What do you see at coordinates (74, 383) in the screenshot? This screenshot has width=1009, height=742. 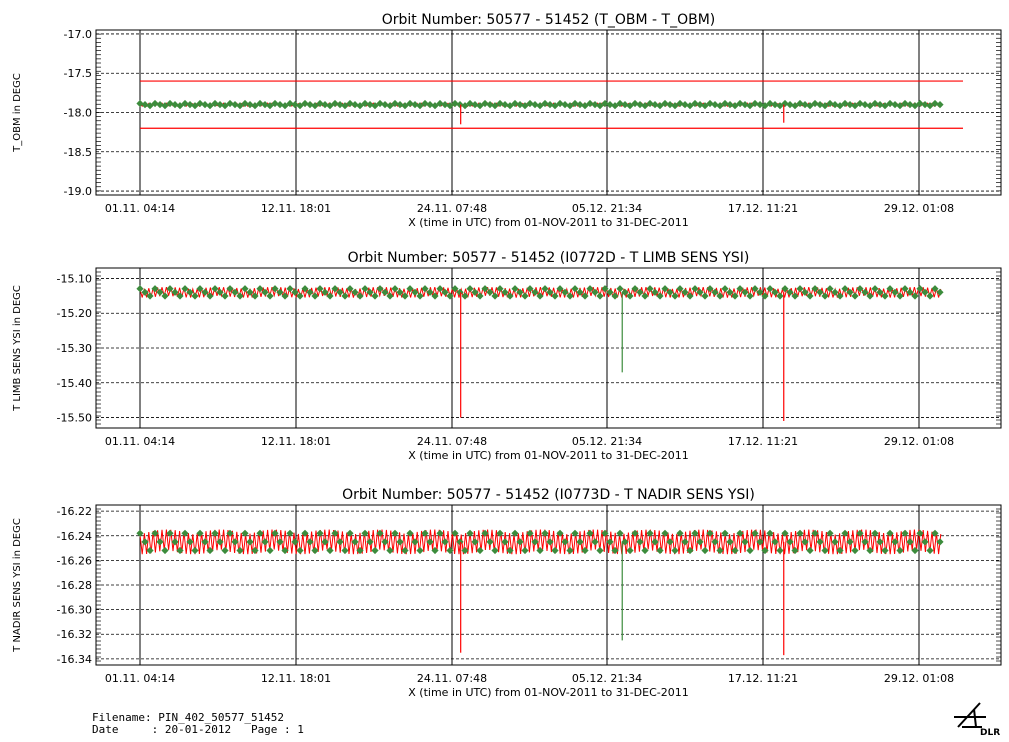 I see `y-tick-label: -15.40` at bounding box center [74, 383].